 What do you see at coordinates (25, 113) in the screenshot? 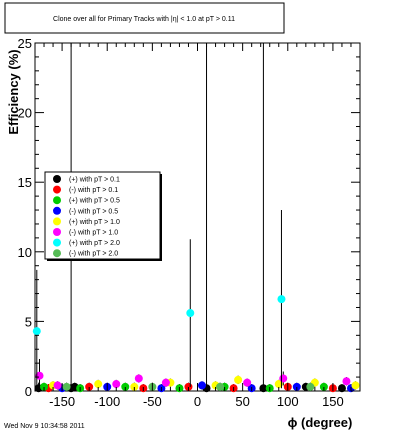
I see `y-tick-label: 20` at bounding box center [25, 113].